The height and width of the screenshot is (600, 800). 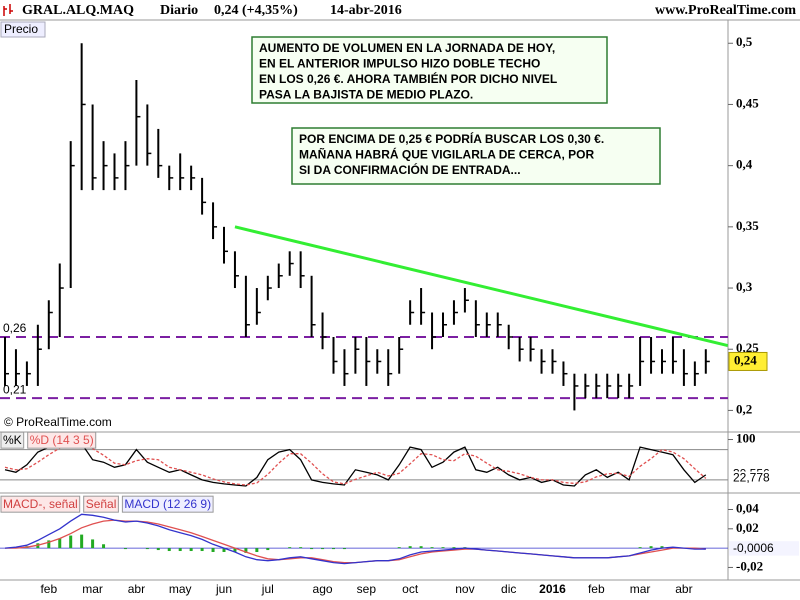 I want to click on legend-label: %D (14 3 5), so click(x=62, y=440).